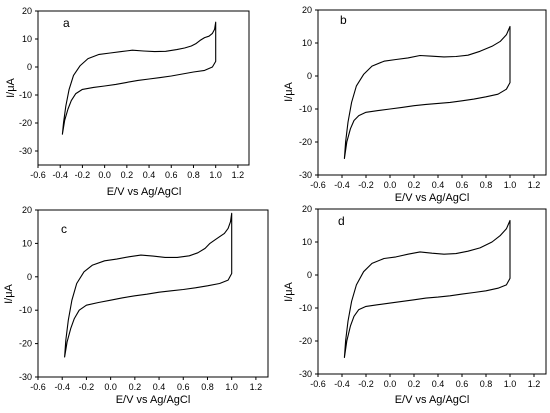  Describe the element at coordinates (308, 291) in the screenshot. I see `y-ticks-d: 20 10 0 -10 -20 -30` at that location.